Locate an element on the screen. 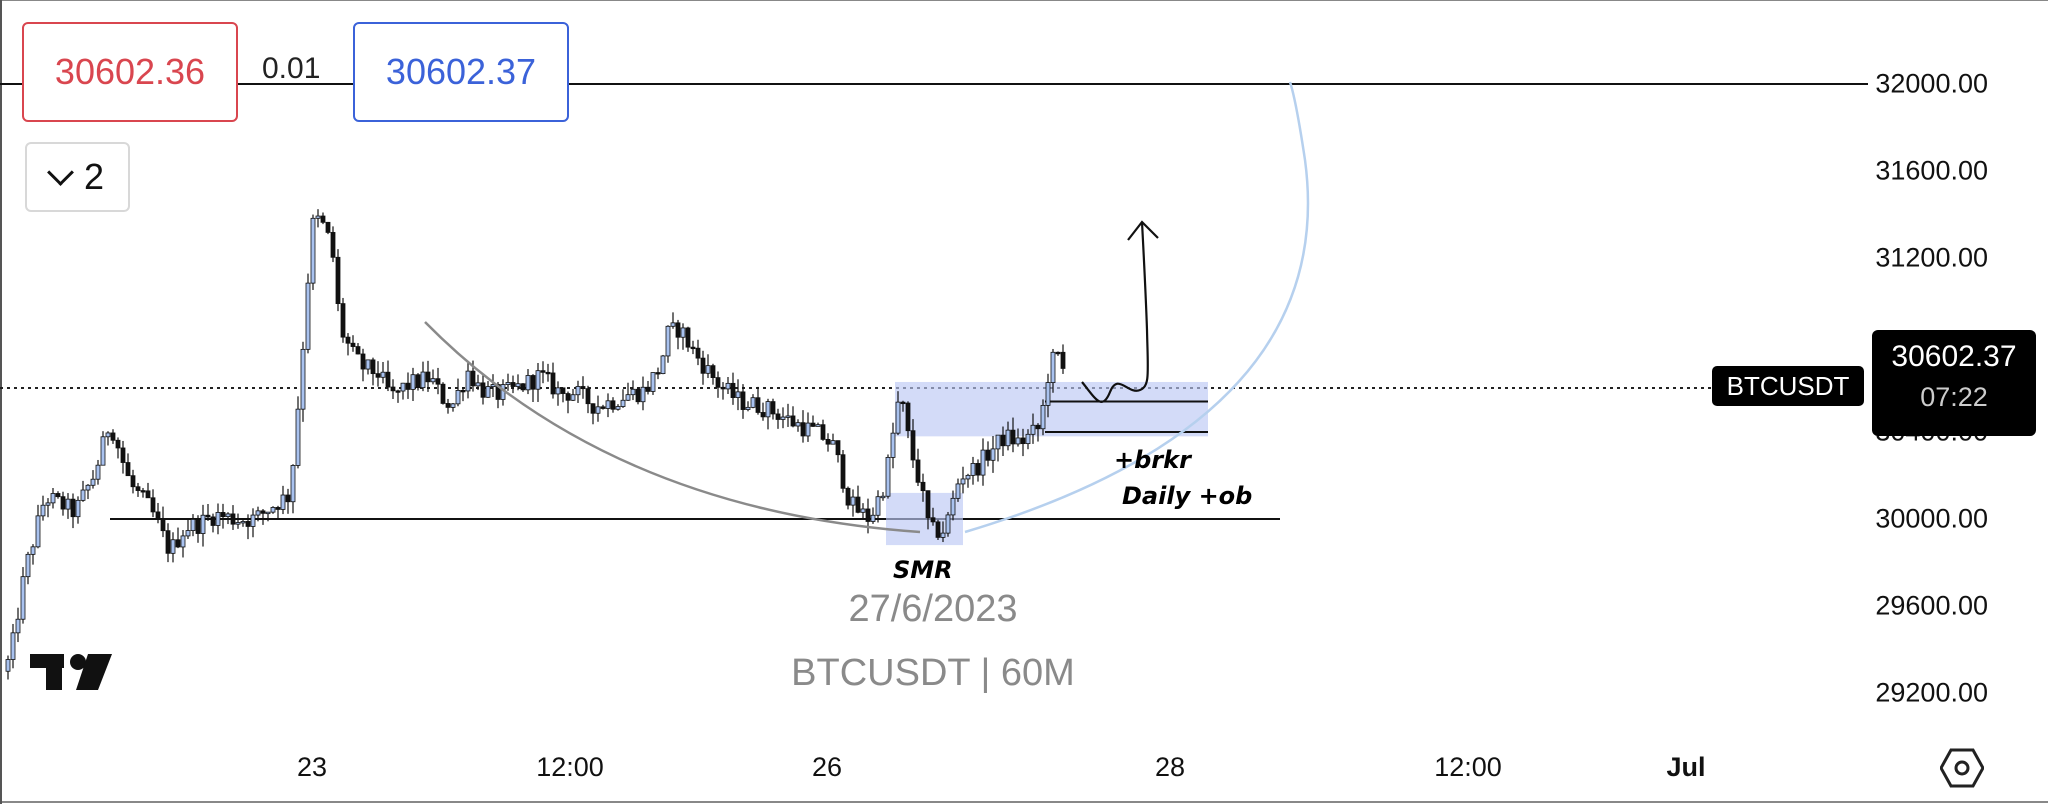 The image size is (2048, 804). settings-icon is located at coordinates (1962, 768).